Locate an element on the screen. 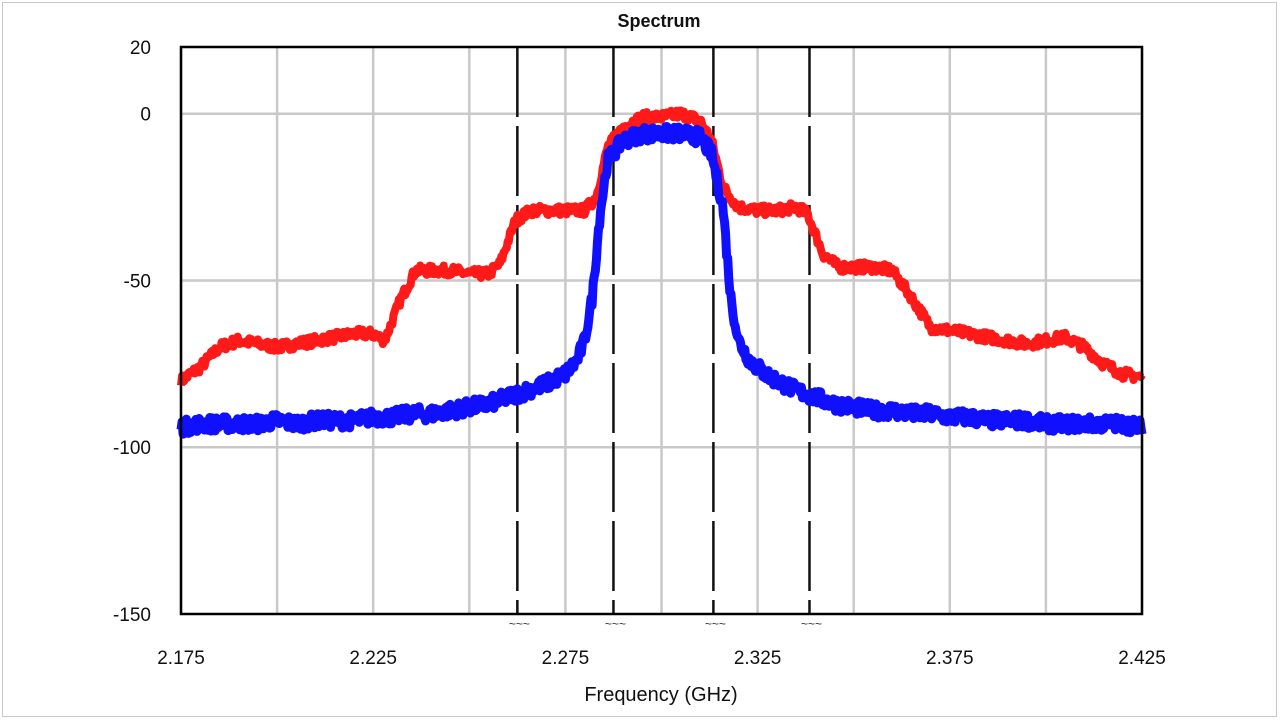 This screenshot has height=721, width=1281. x-axis-label: Frequency (GHz) is located at coordinates (660, 695).